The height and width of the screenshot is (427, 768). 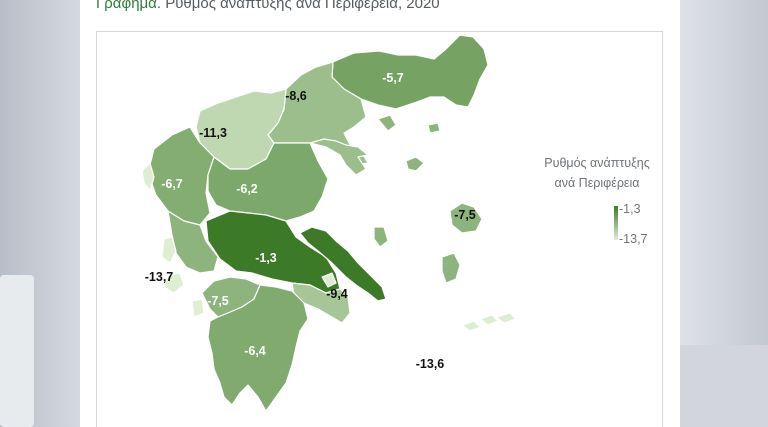 What do you see at coordinates (255, 351) in the screenshot?
I see `label-peloponnese: -6,4` at bounding box center [255, 351].